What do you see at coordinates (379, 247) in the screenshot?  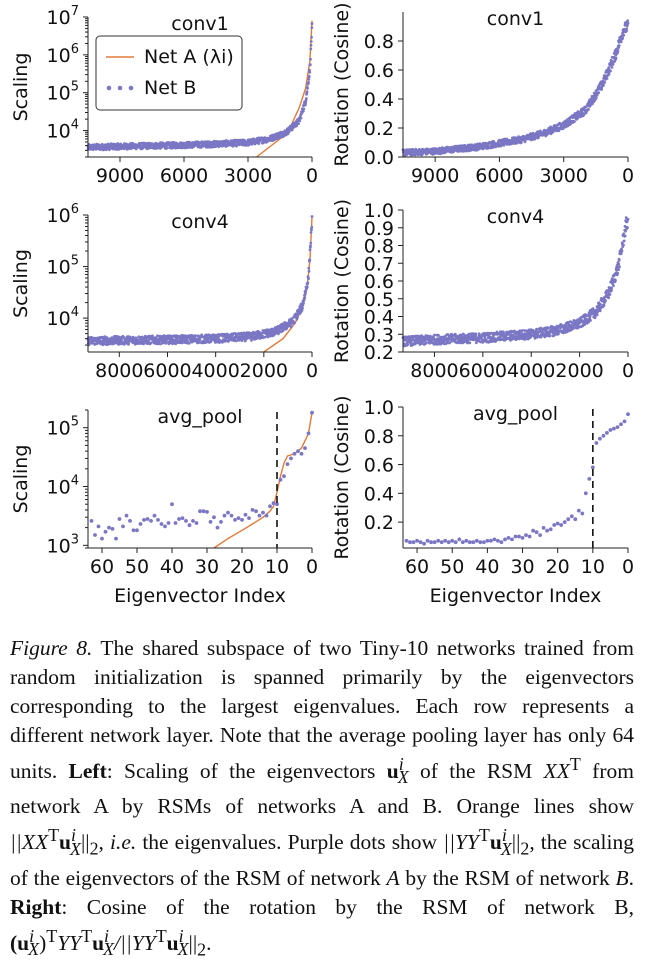 I see `y-tick-label: 0.8` at bounding box center [379, 247].